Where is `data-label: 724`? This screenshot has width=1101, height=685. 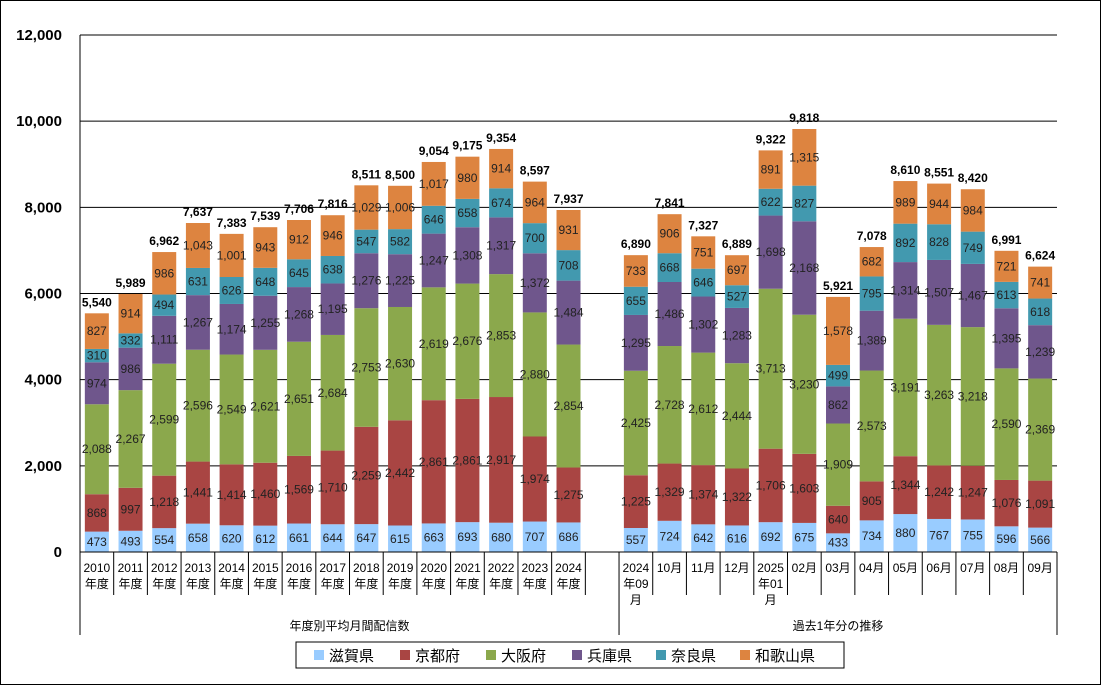 data-label: 724 is located at coordinates (670, 536).